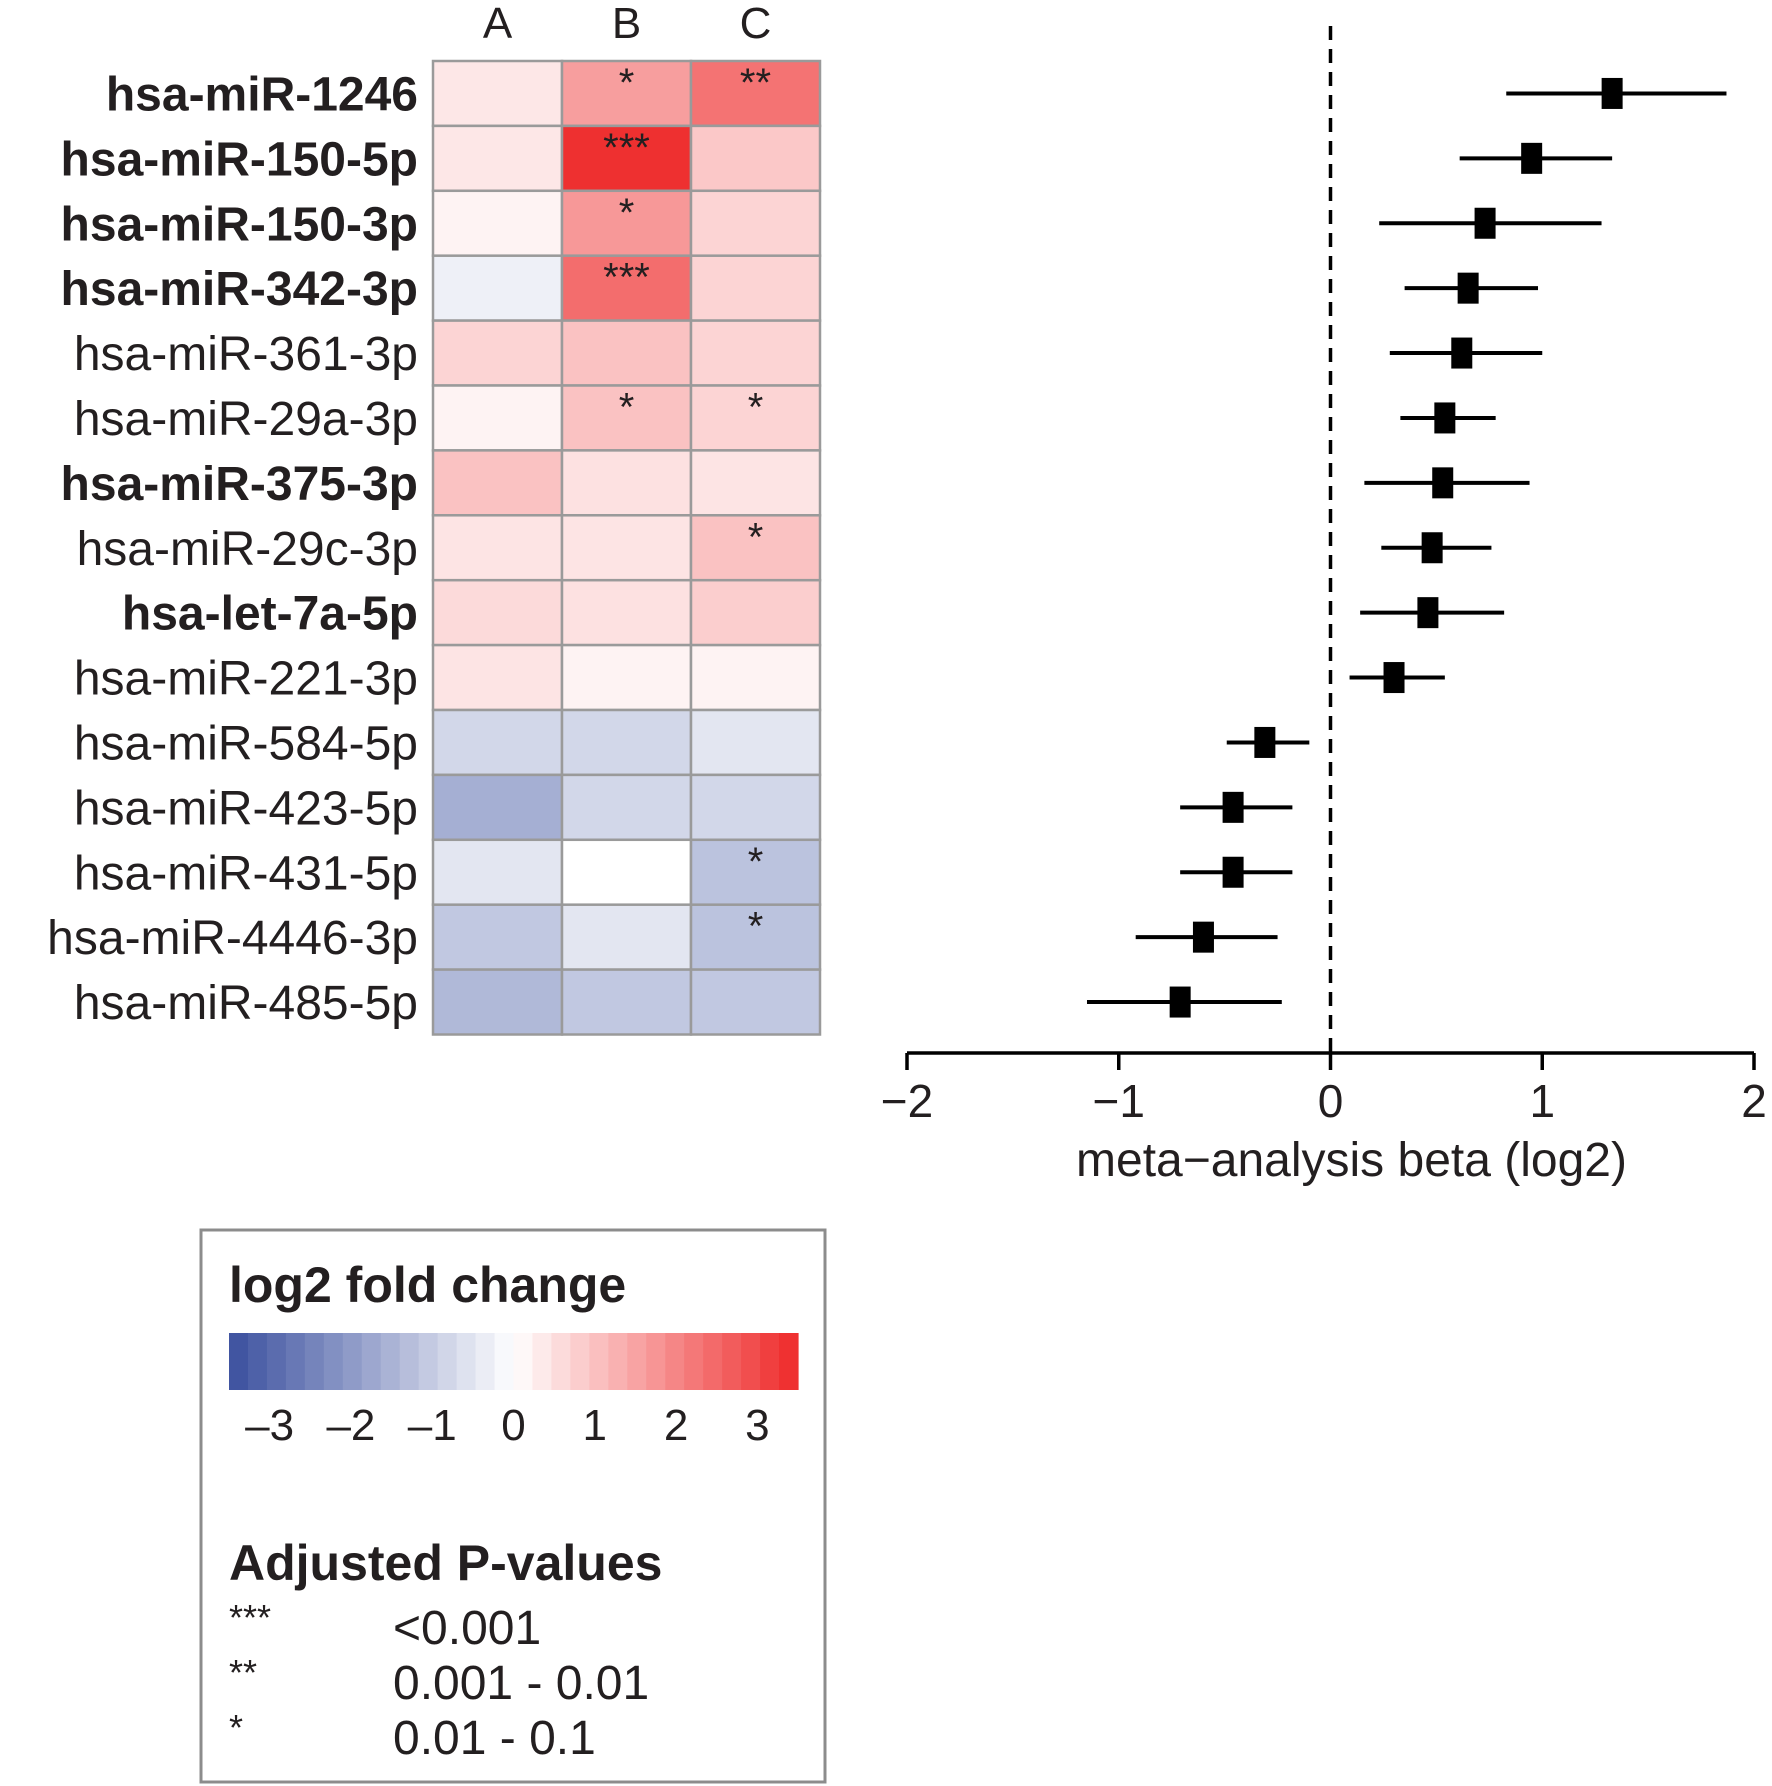 The image size is (1772, 1786). Describe the element at coordinates (250, 1617) in the screenshot. I see `pvalue-stars: ***` at that location.